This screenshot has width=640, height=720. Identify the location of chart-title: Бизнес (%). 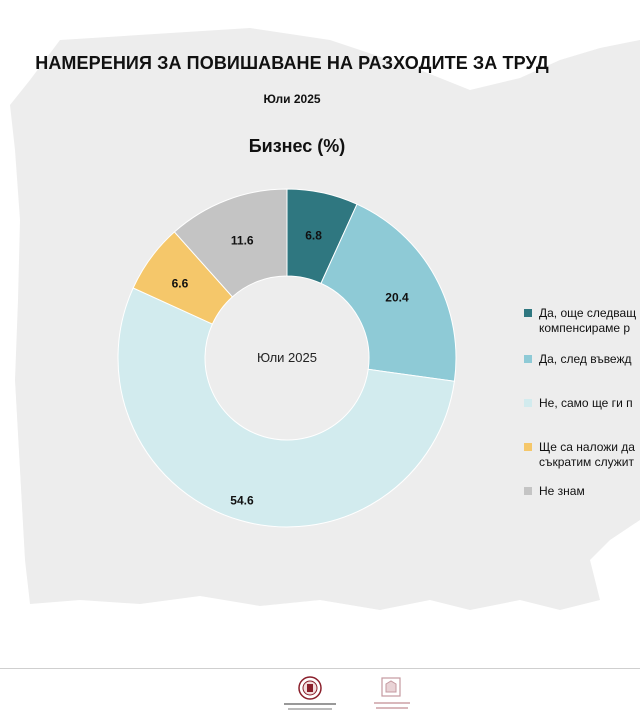
(297, 146).